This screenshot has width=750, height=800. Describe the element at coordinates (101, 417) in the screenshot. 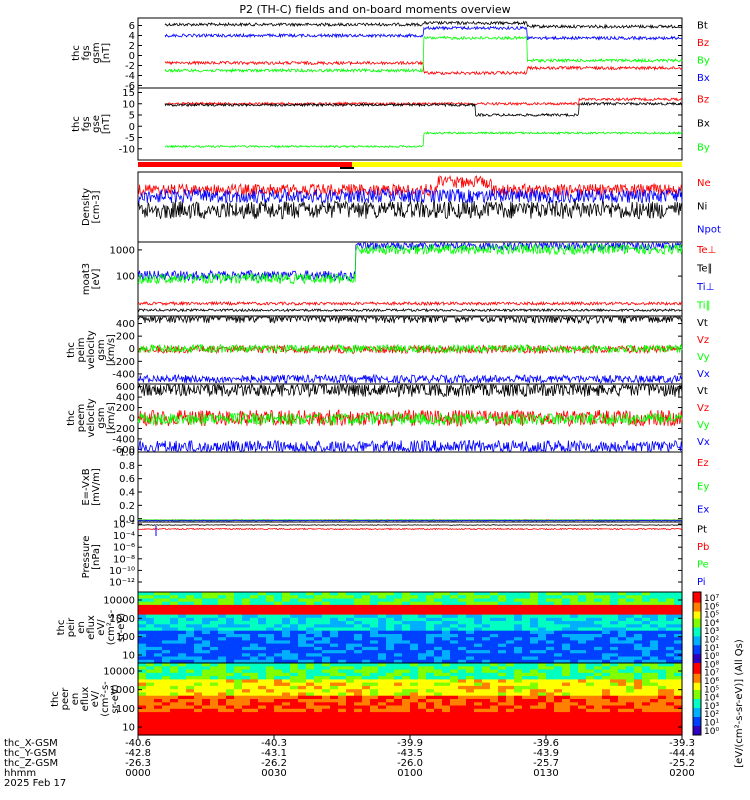

I see `y-label-line: gsm` at that location.